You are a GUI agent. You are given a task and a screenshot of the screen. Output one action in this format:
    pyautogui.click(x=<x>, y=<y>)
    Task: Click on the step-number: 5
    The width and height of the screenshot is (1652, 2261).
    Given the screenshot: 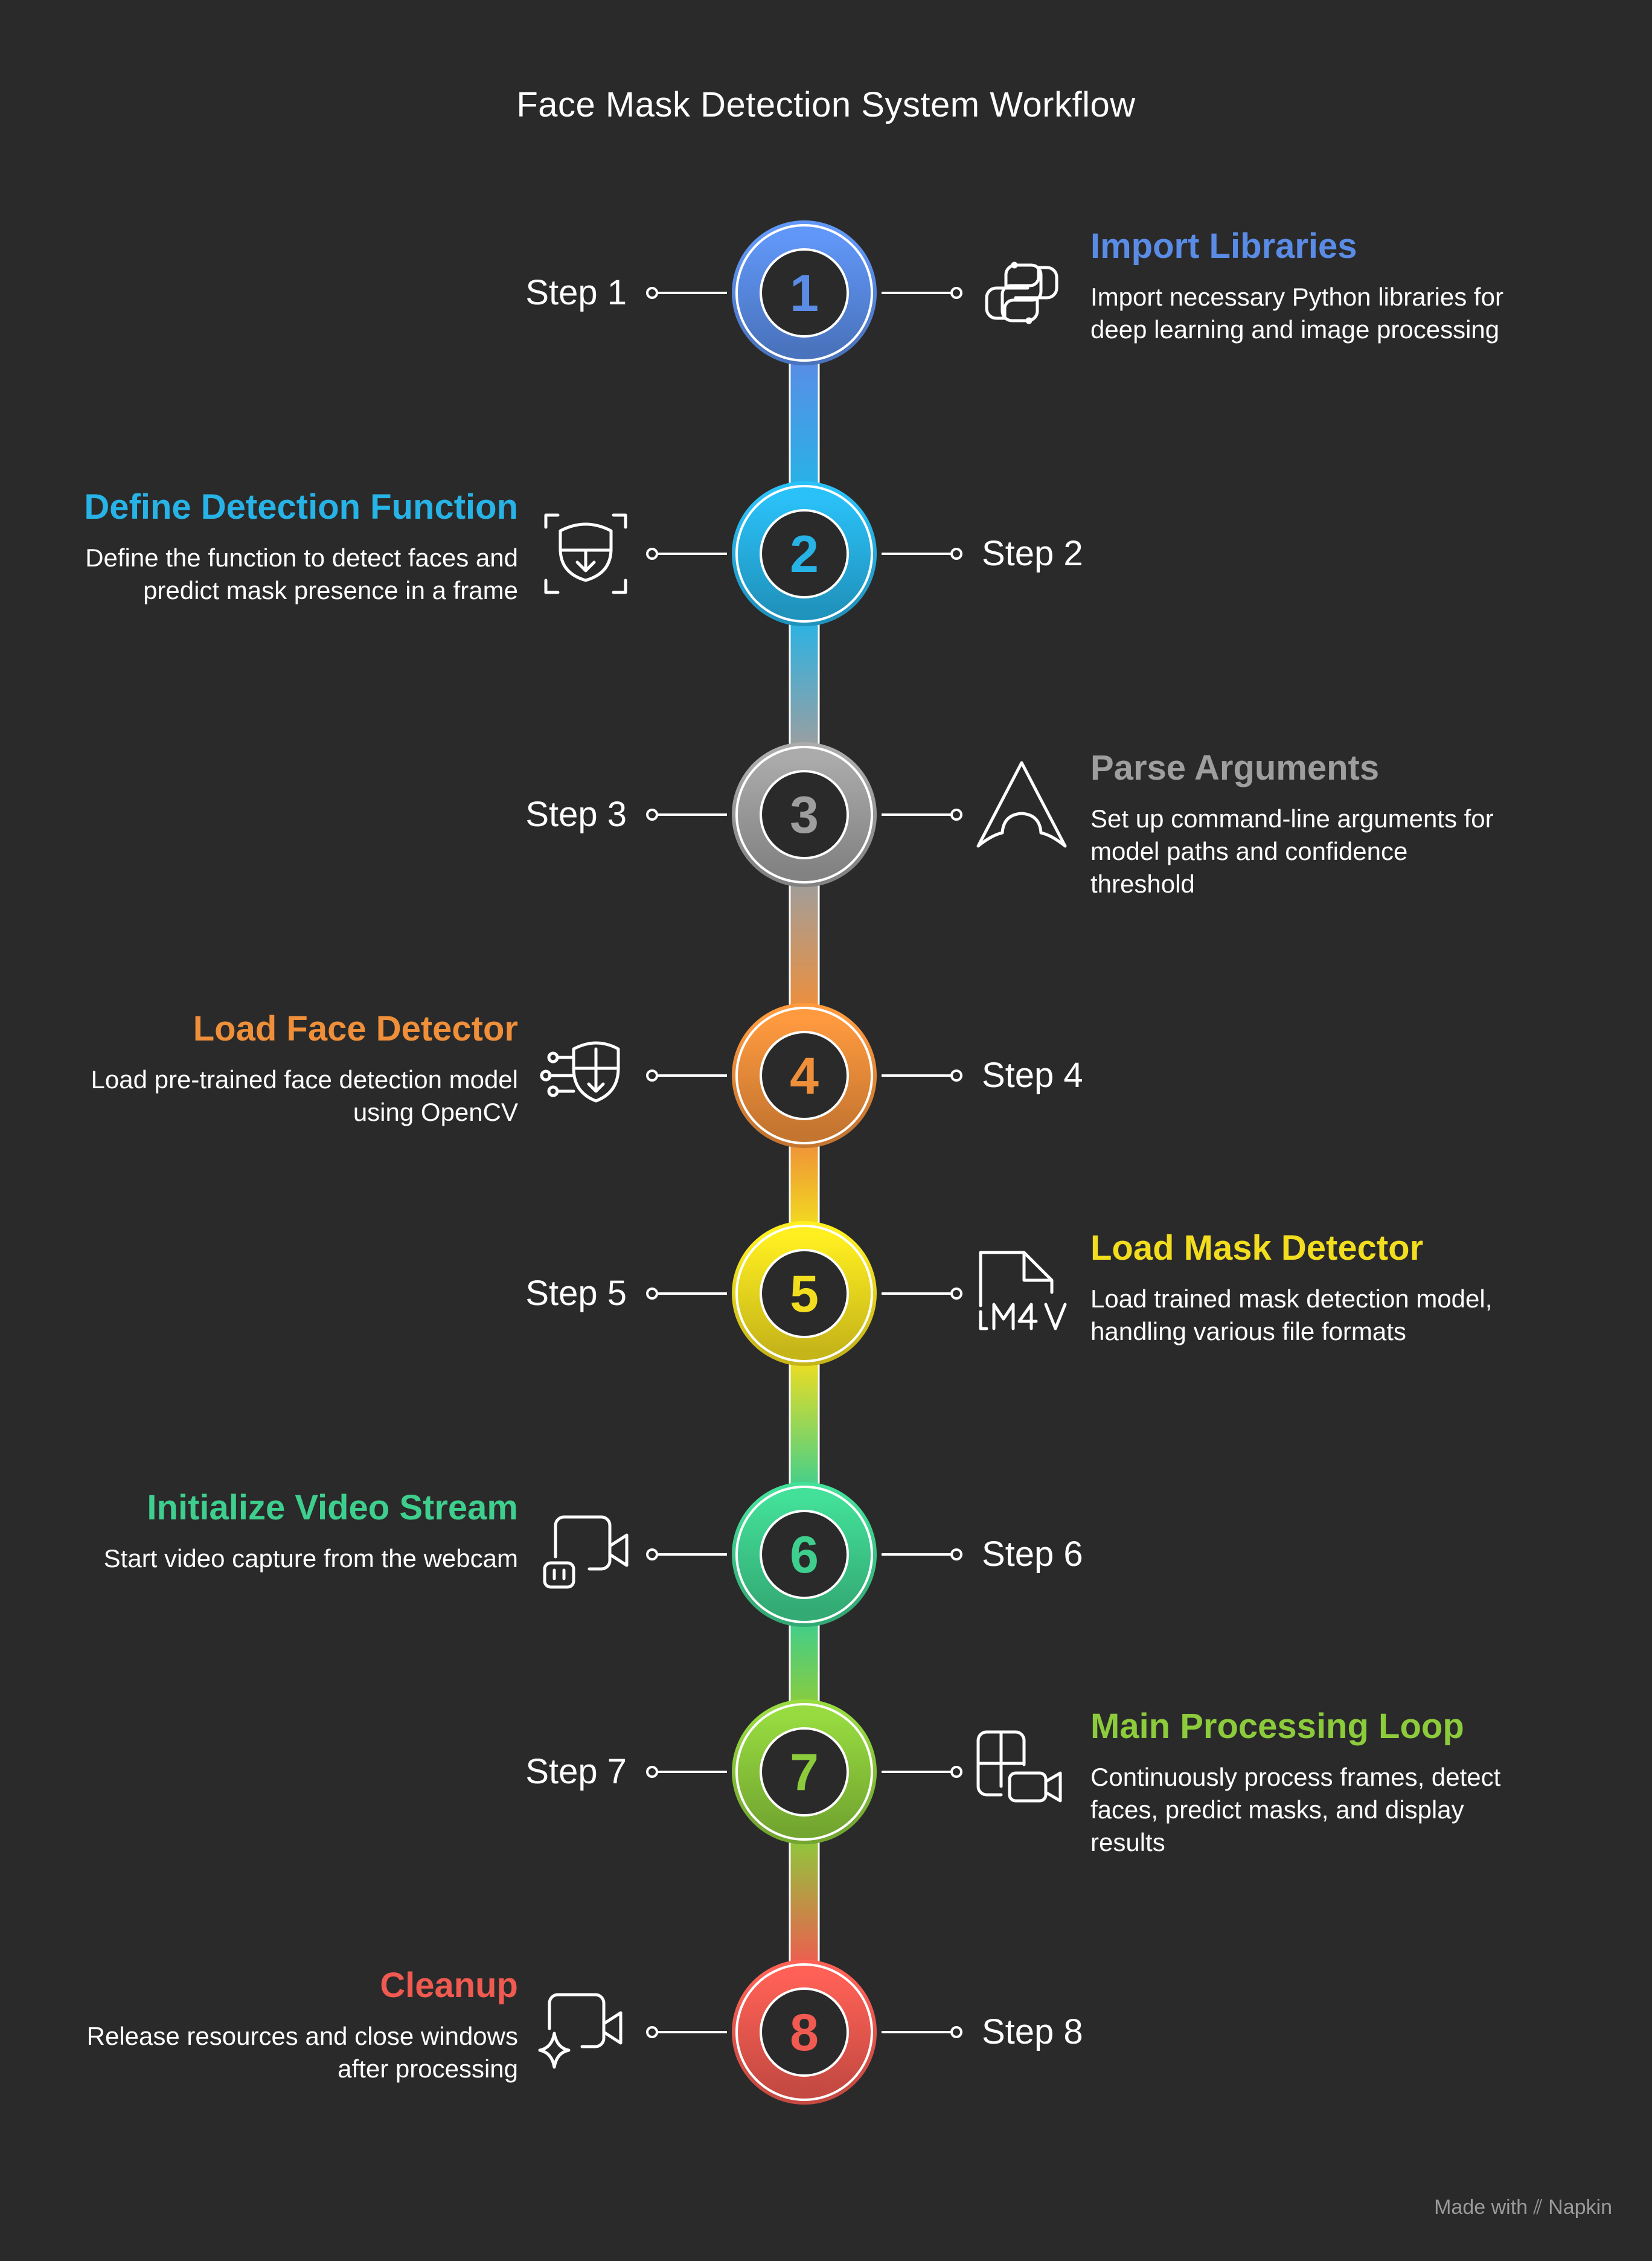 What is the action you would take?
    pyautogui.click(x=804, y=1294)
    